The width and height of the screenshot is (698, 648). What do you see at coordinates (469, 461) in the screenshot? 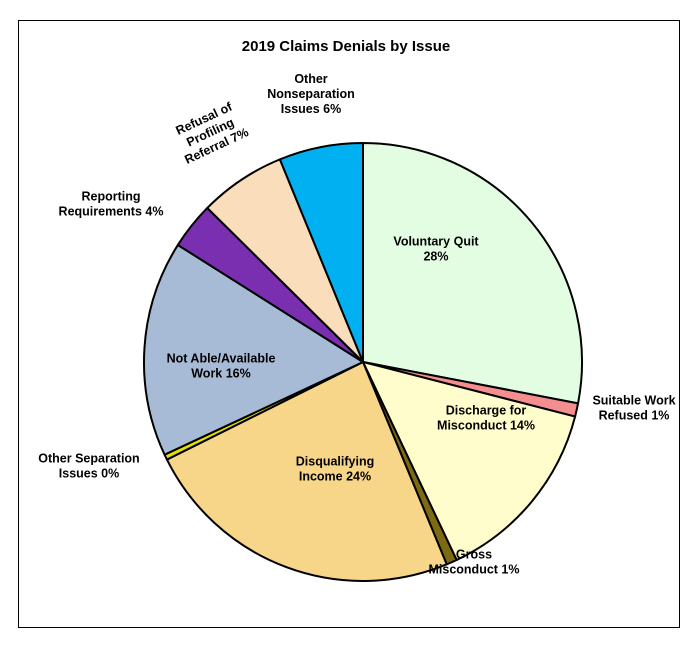
I see `pie-slice-discharge-for-misconduct` at bounding box center [469, 461].